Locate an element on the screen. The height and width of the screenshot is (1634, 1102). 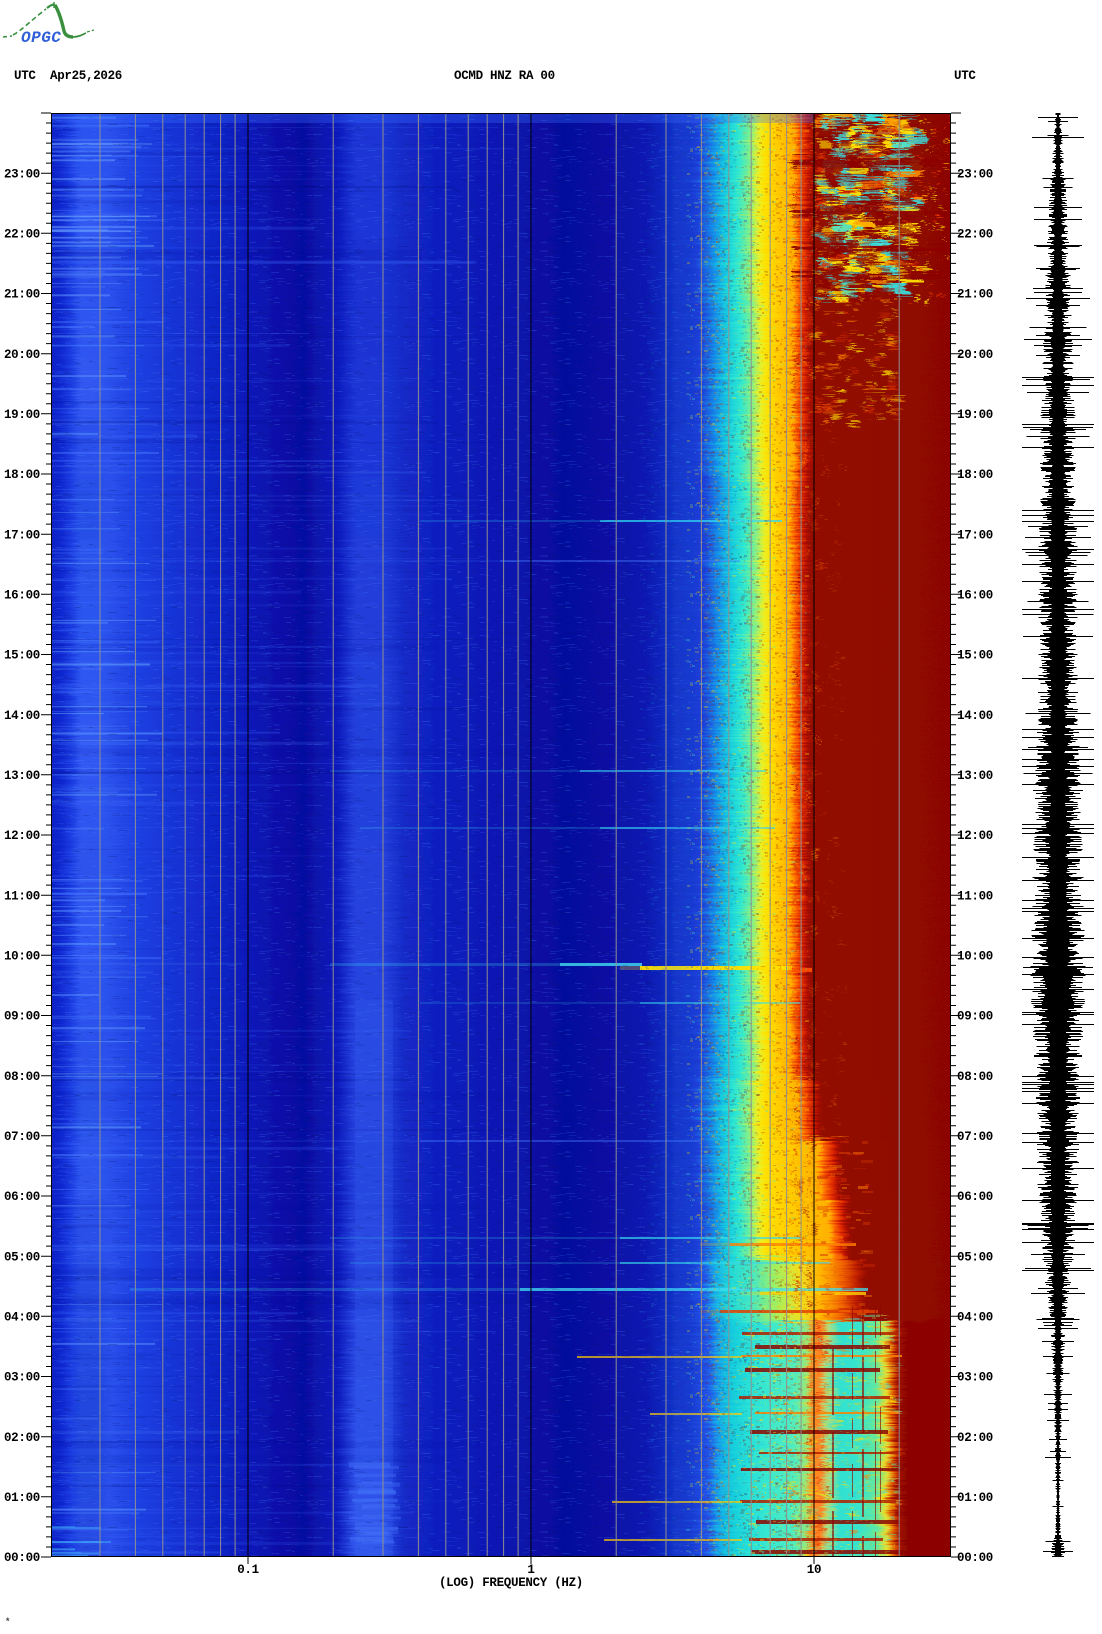
svg-text: OPGC is located at coordinates (41, 38).